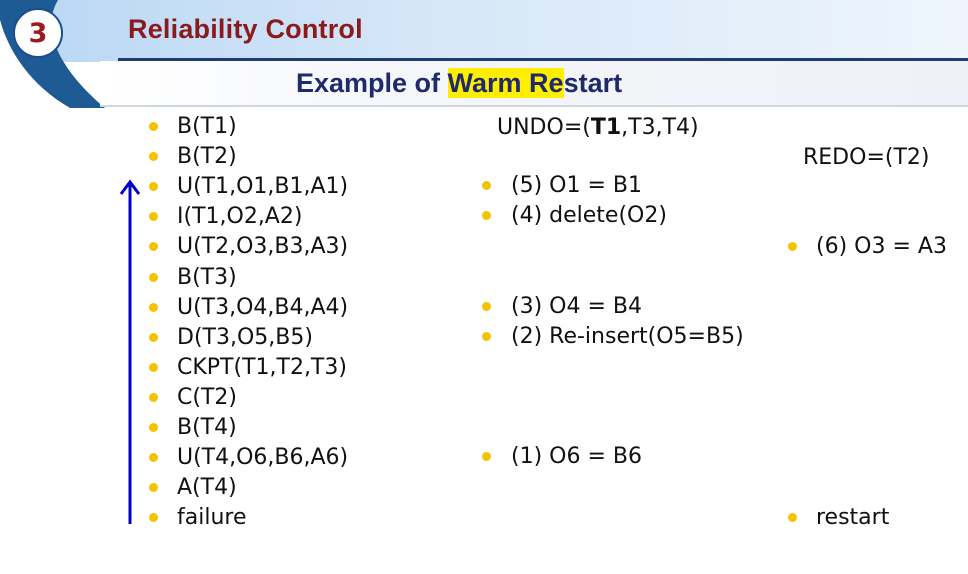 This screenshot has width=968, height=574. What do you see at coordinates (589, 215) in the screenshot?
I see `undo-action-4: (4) delete(O2)` at bounding box center [589, 215].